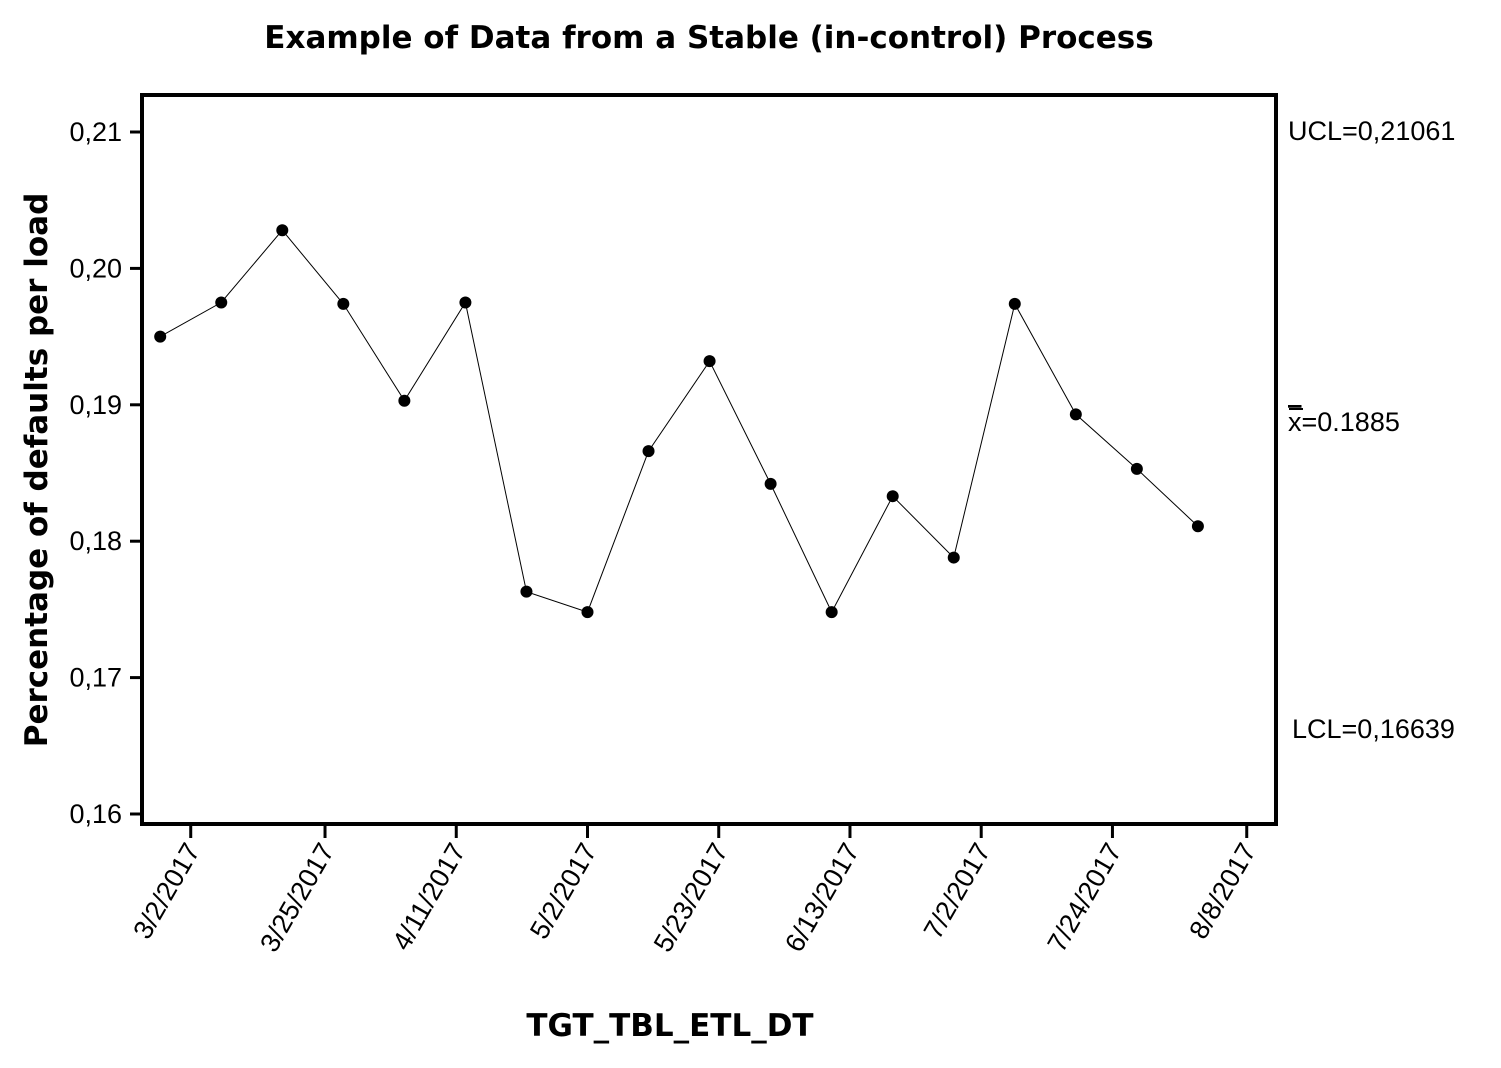 The image size is (1501, 1068). What do you see at coordinates (95, 132) in the screenshot?
I see `y-tick-label-6: 0,21` at bounding box center [95, 132].